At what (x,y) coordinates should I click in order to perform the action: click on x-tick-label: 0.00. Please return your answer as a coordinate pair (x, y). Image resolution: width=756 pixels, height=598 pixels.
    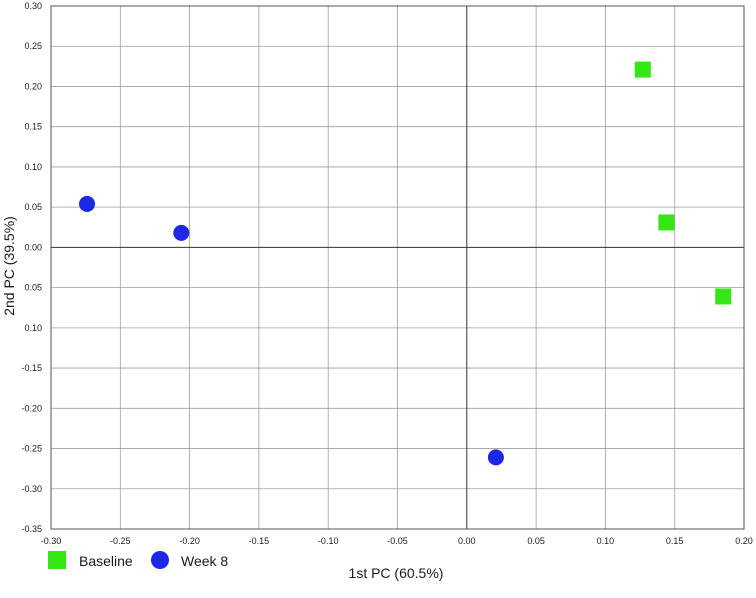
    Looking at the image, I should click on (467, 541).